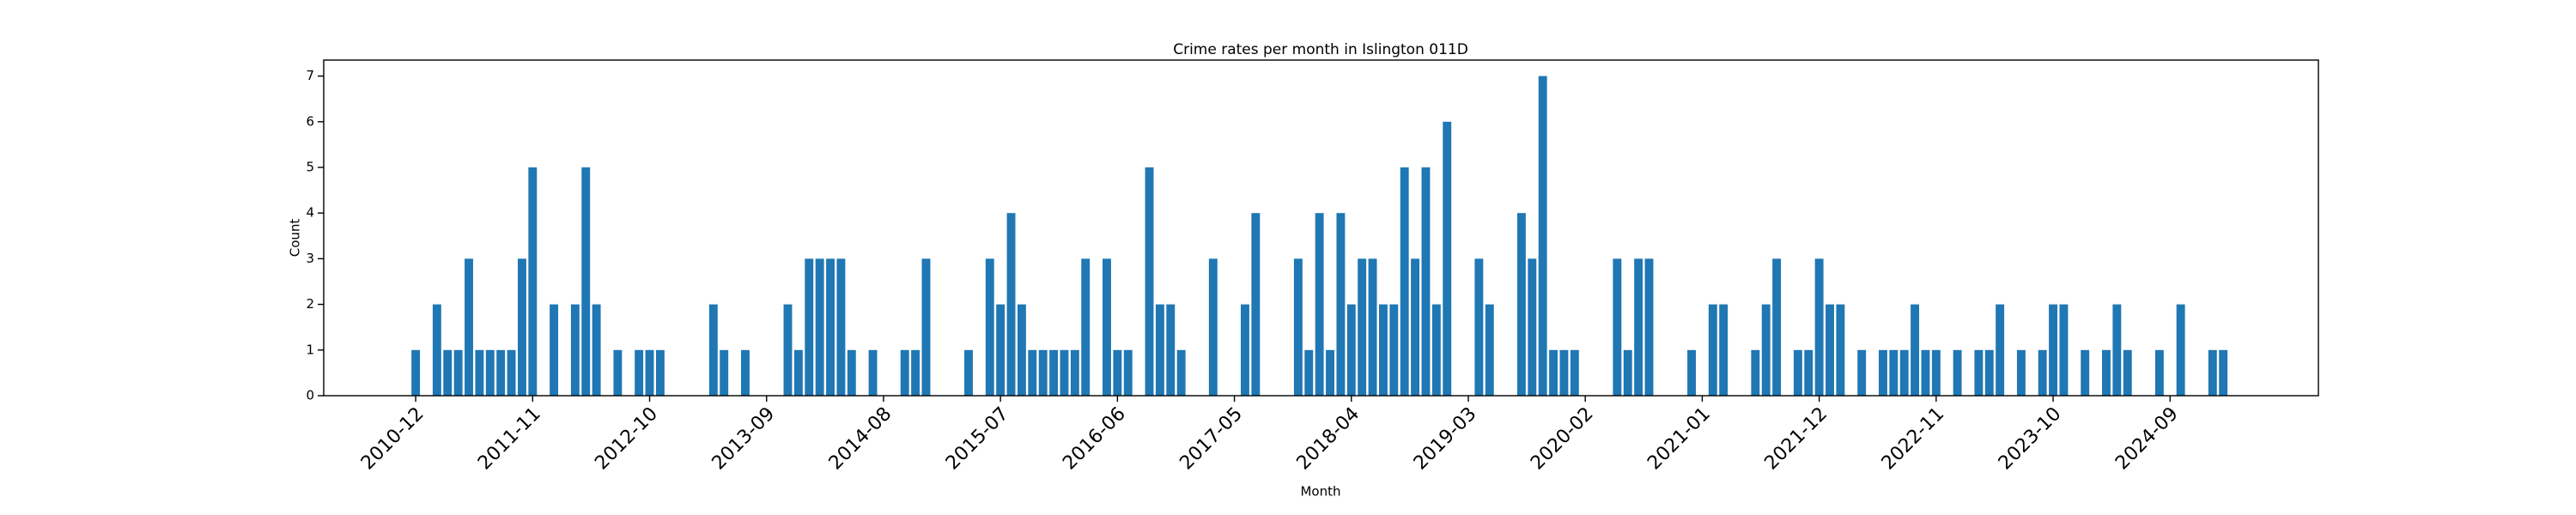  What do you see at coordinates (1562, 439) in the screenshot?
I see `x-tick-label: 2020-02` at bounding box center [1562, 439].